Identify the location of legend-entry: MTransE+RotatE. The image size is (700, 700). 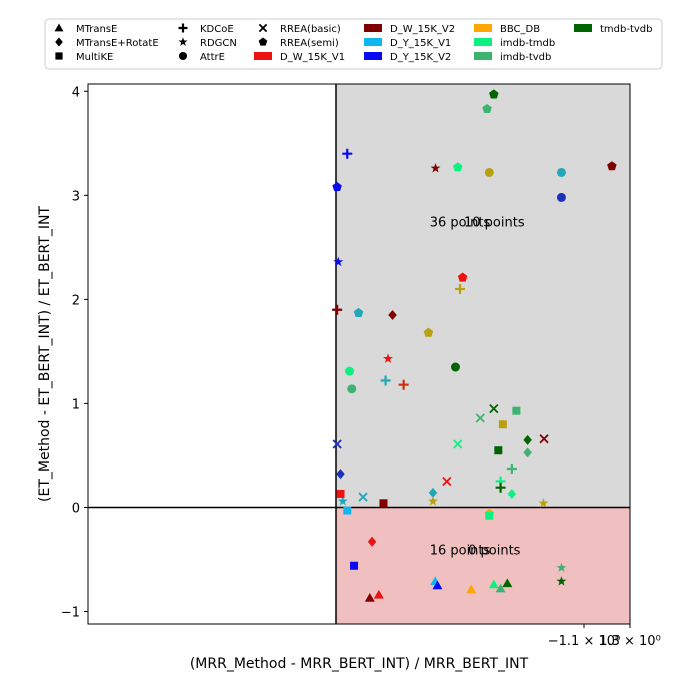
(107, 43).